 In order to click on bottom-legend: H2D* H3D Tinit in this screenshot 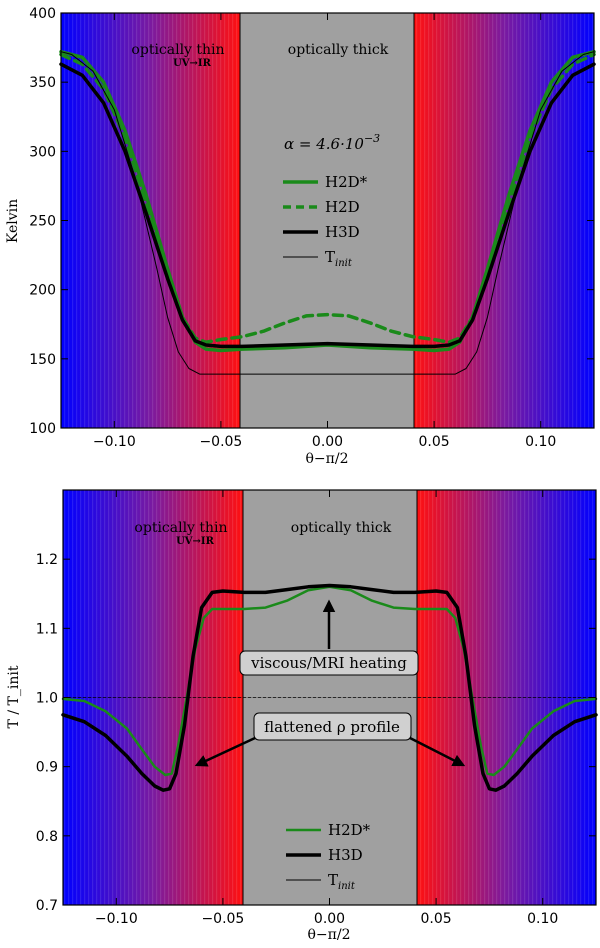, I will do `click(328, 856)`.